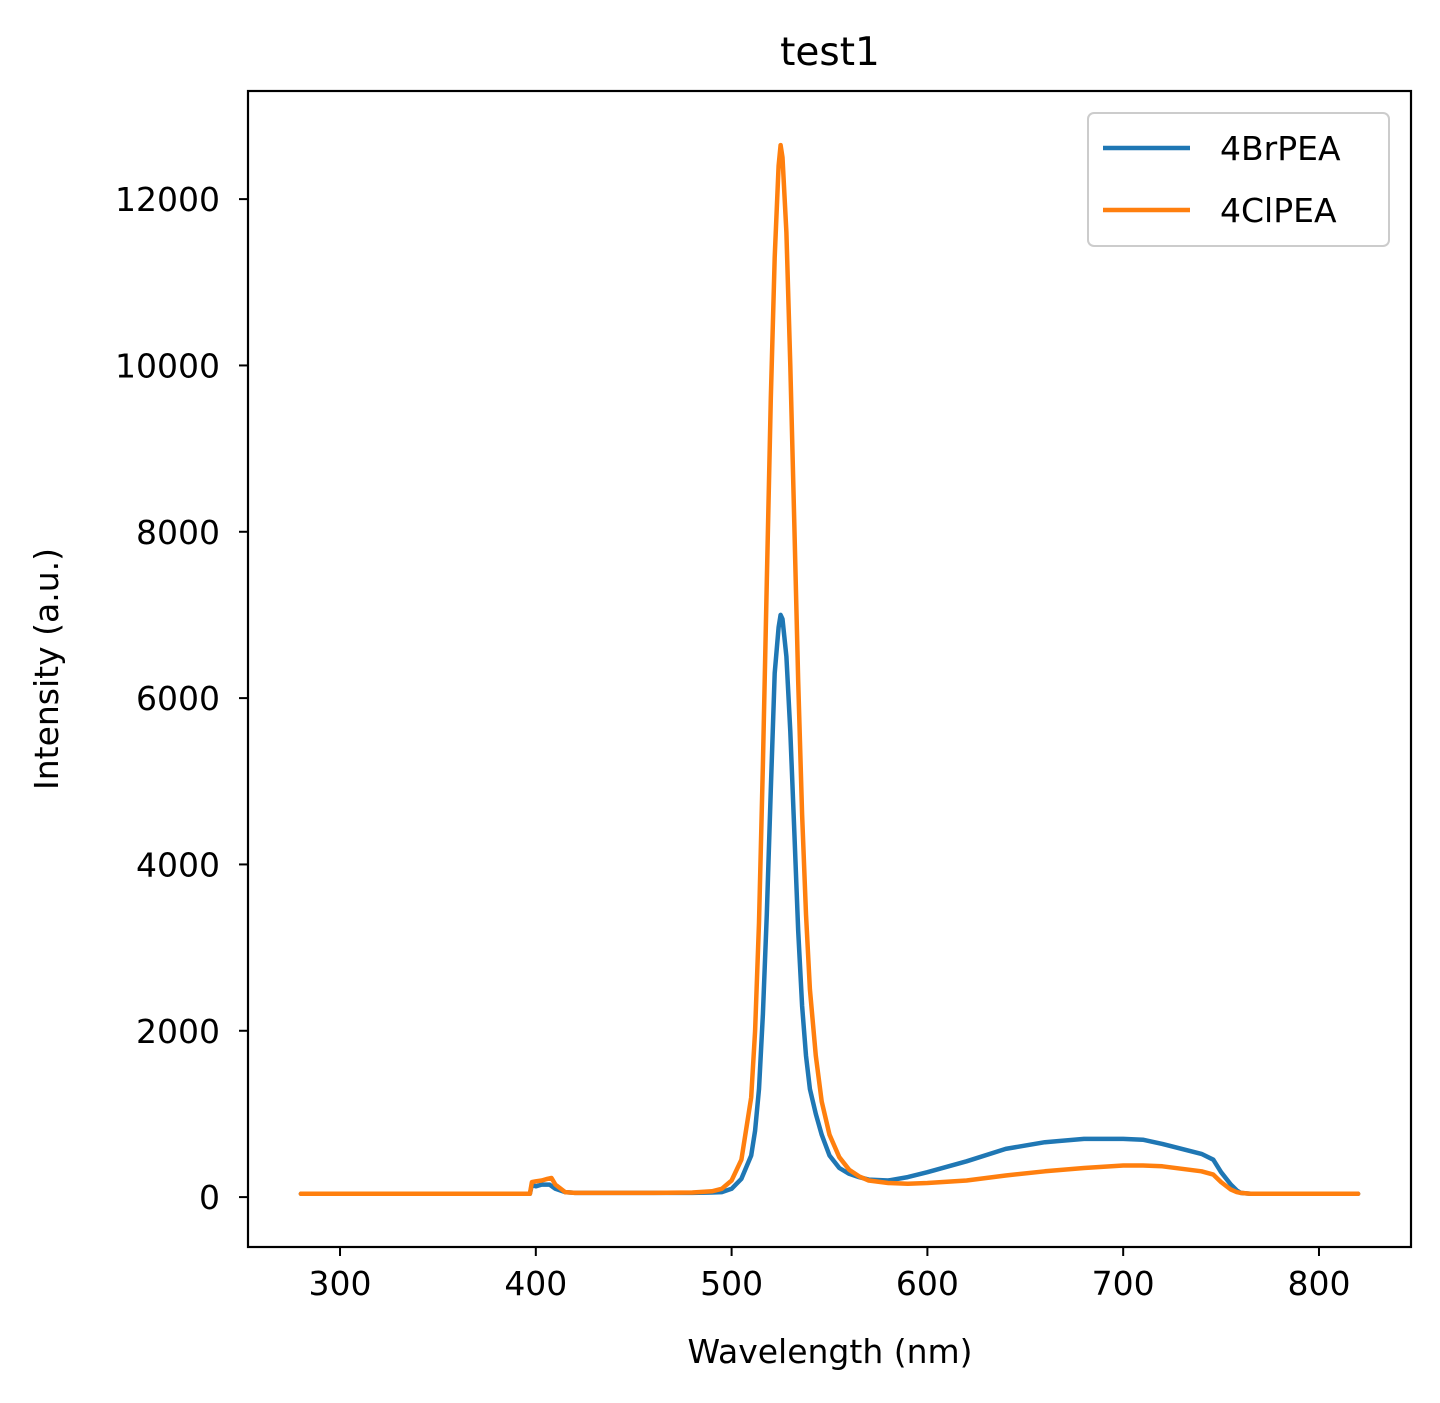 The height and width of the screenshot is (1403, 1440). I want to click on legend: 4BrPEA 4ClPEA, so click(1238, 179).